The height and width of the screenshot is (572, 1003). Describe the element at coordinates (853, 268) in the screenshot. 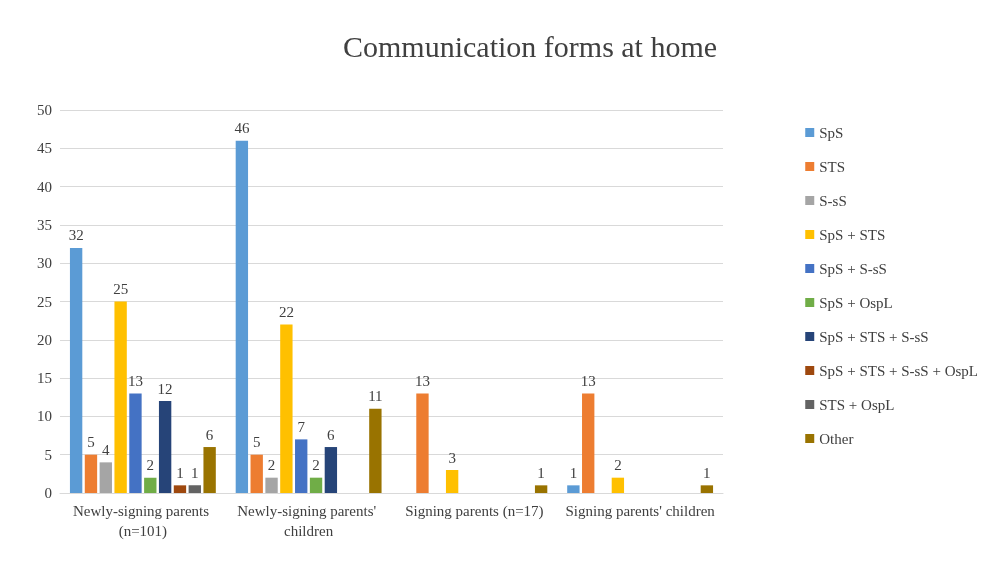

I see `legend-label: SpS + S-sS` at that location.